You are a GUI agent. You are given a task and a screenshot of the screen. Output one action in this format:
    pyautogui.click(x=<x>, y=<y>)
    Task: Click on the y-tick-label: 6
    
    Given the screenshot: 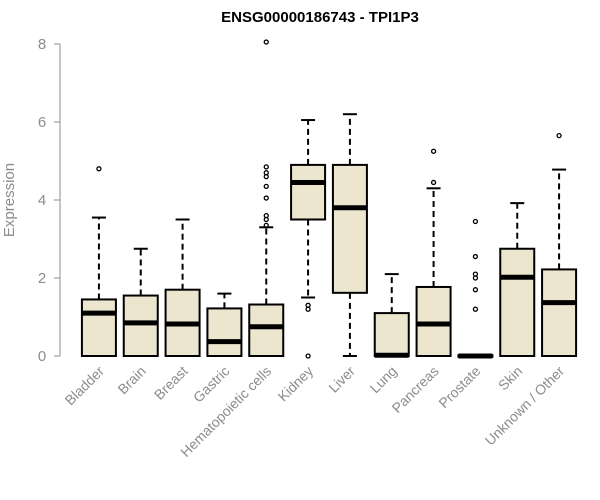 What is the action you would take?
    pyautogui.click(x=42, y=122)
    